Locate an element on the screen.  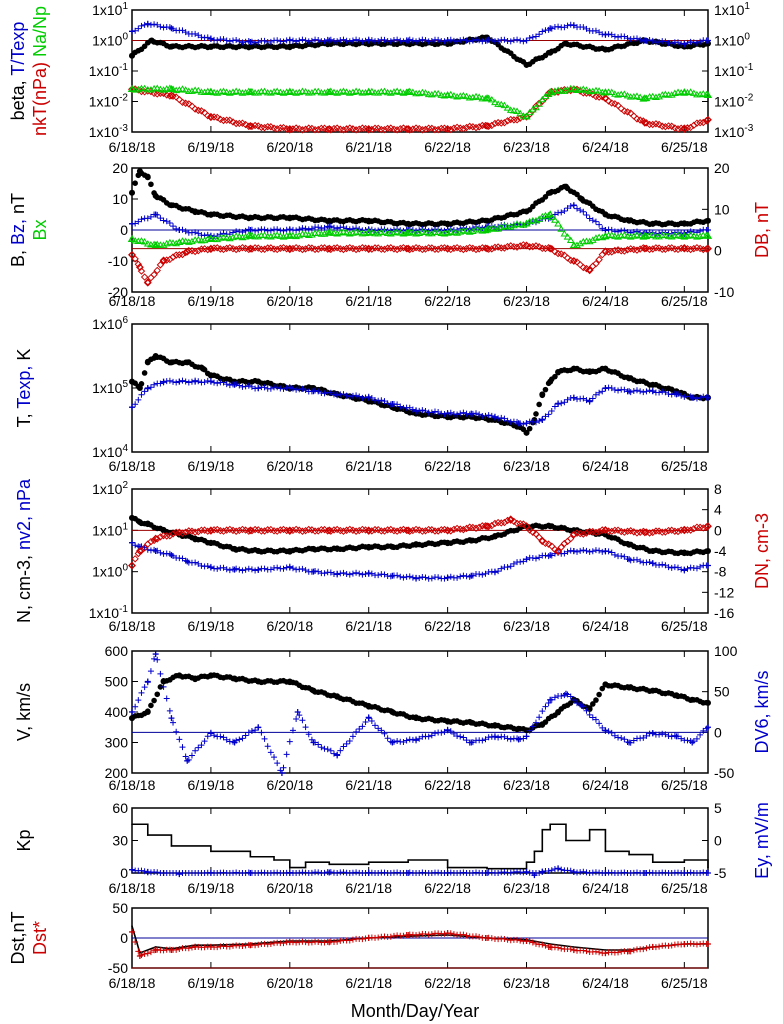
y2-tick-label: -8 is located at coordinates (720, 572).